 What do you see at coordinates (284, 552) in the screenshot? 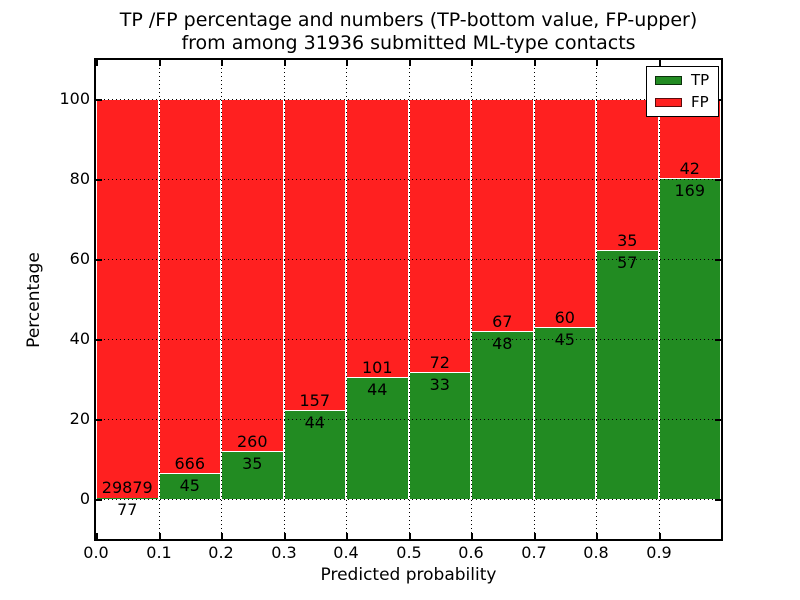
I see `x-tick-label: 0.3` at bounding box center [284, 552].